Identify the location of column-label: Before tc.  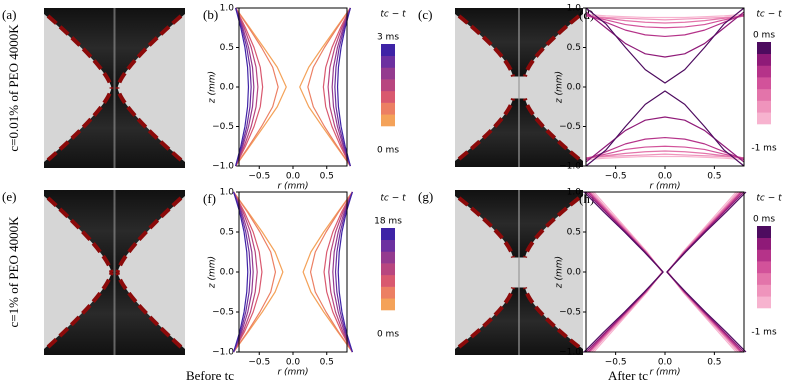
(210, 375).